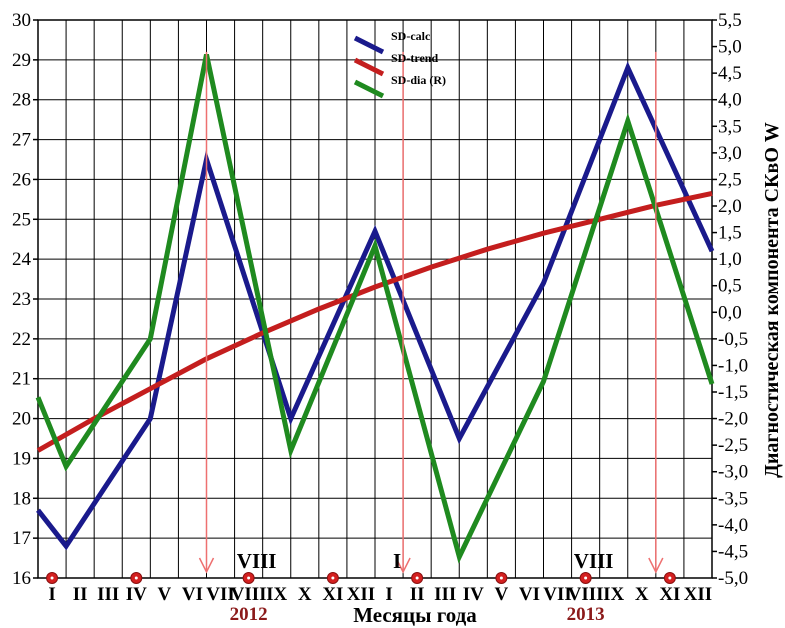  Describe the element at coordinates (21, 140) in the screenshot. I see `left-tick-label: 27` at that location.